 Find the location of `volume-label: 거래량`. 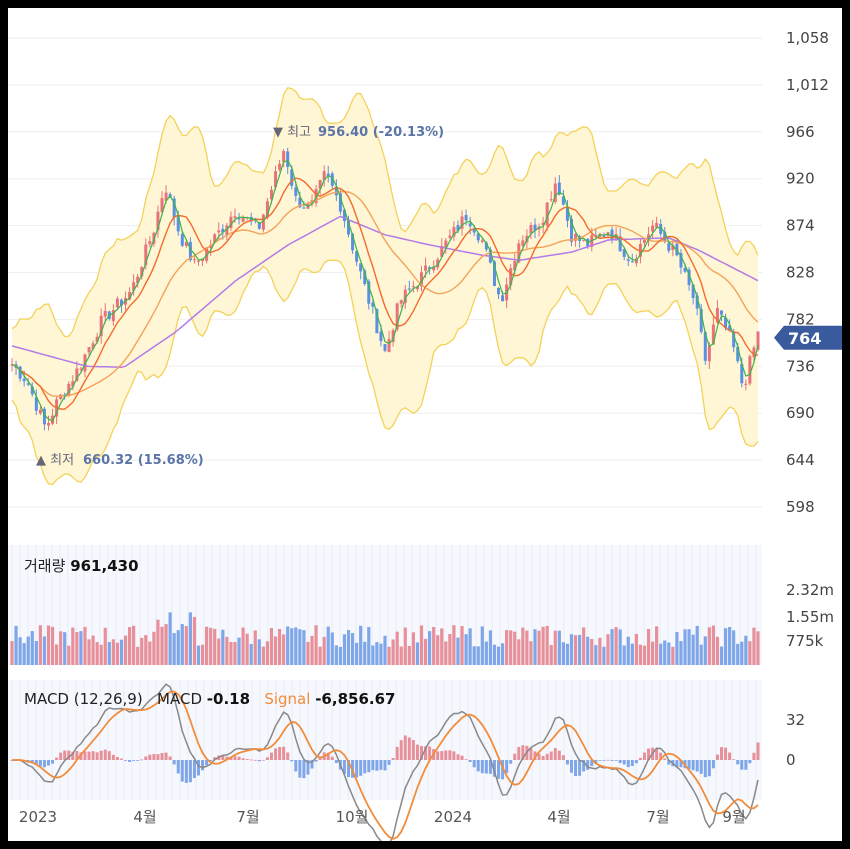

volume-label: 거래량 is located at coordinates (45, 566).